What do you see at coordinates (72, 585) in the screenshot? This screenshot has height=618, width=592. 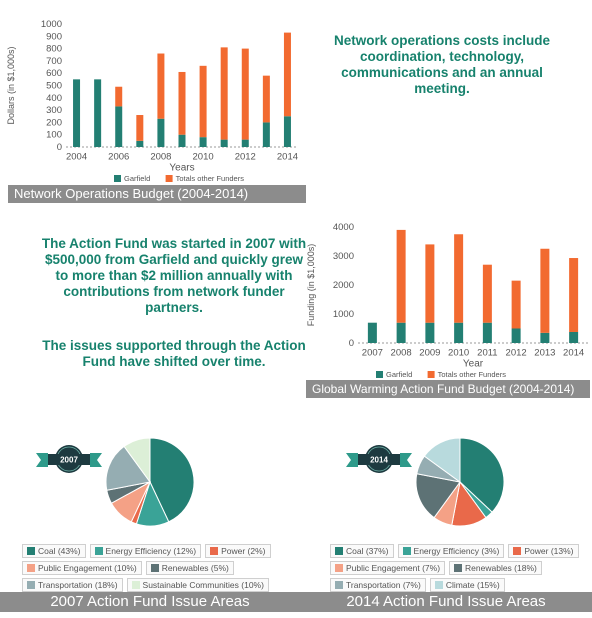 I see `legend-item: Transportation (18%)` at bounding box center [72, 585].